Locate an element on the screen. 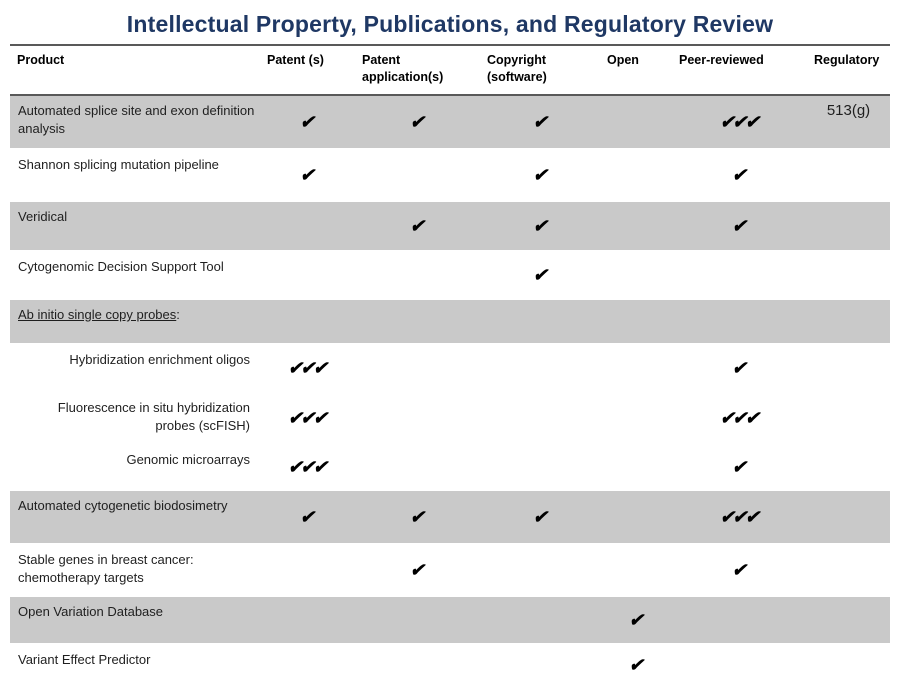 This screenshot has width=900, height=687. product-cell: Shannon splicing mutation pipeline is located at coordinates (118, 164).